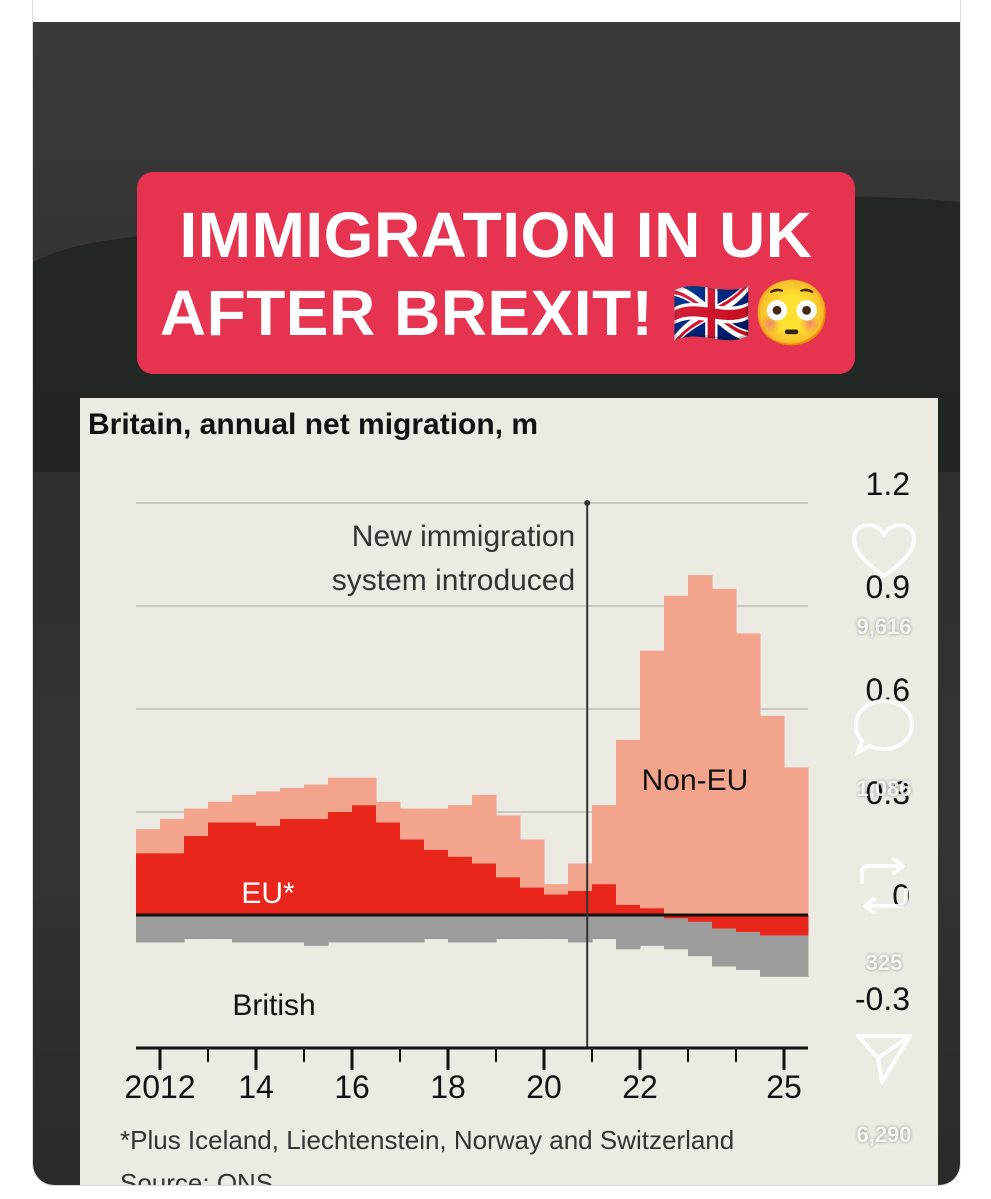  I want to click on send-icon, so click(884, 1059).